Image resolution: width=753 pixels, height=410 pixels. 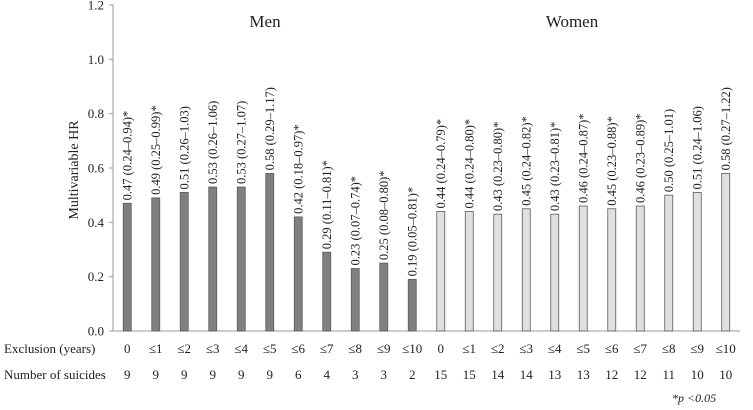 What do you see at coordinates (241, 142) in the screenshot?
I see `bar-data-label: 0.53 (0.27–1.07)` at bounding box center [241, 142].